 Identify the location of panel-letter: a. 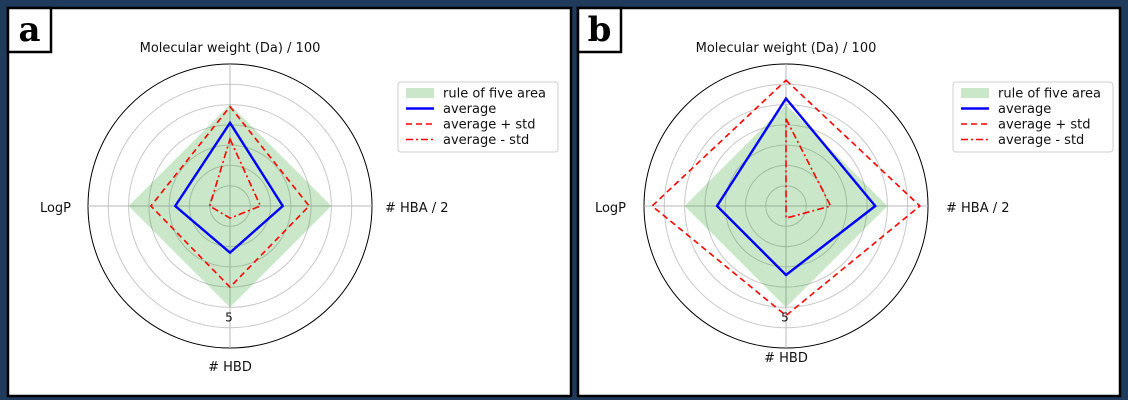
(29, 30).